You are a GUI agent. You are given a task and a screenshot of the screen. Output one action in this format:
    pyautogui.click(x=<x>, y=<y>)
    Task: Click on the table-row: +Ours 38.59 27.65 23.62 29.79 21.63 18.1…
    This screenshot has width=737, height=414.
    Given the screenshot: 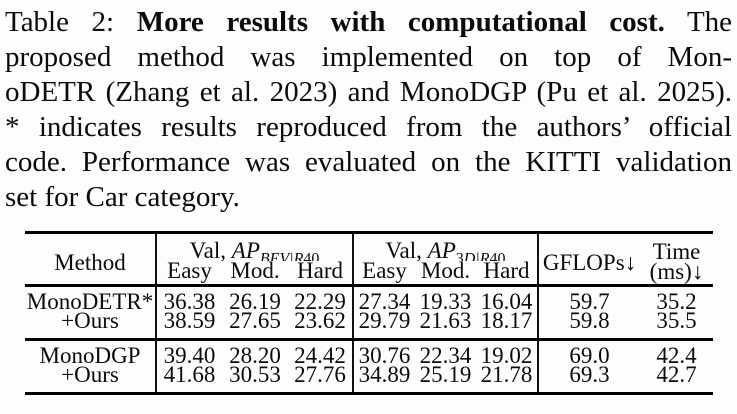 What is the action you would take?
    pyautogui.click(x=369, y=325)
    